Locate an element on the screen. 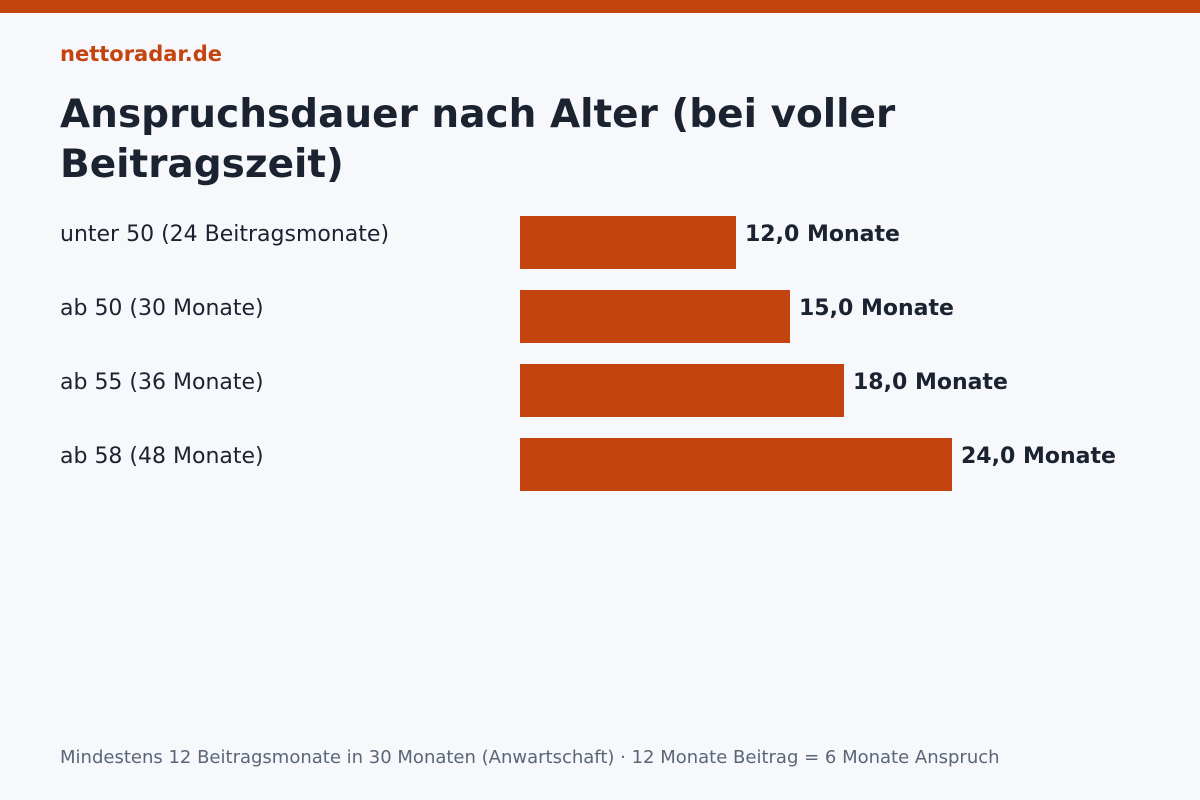 The height and width of the screenshot is (800, 1200). value-label: 18,0 Monate is located at coordinates (930, 382).